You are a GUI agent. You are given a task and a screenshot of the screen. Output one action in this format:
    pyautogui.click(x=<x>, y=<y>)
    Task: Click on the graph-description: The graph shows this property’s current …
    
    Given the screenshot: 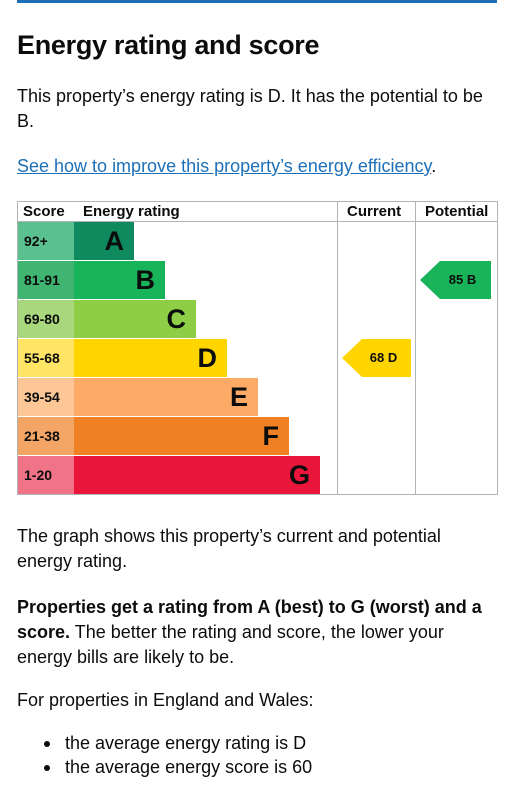 What is the action you would take?
    pyautogui.click(x=229, y=548)
    